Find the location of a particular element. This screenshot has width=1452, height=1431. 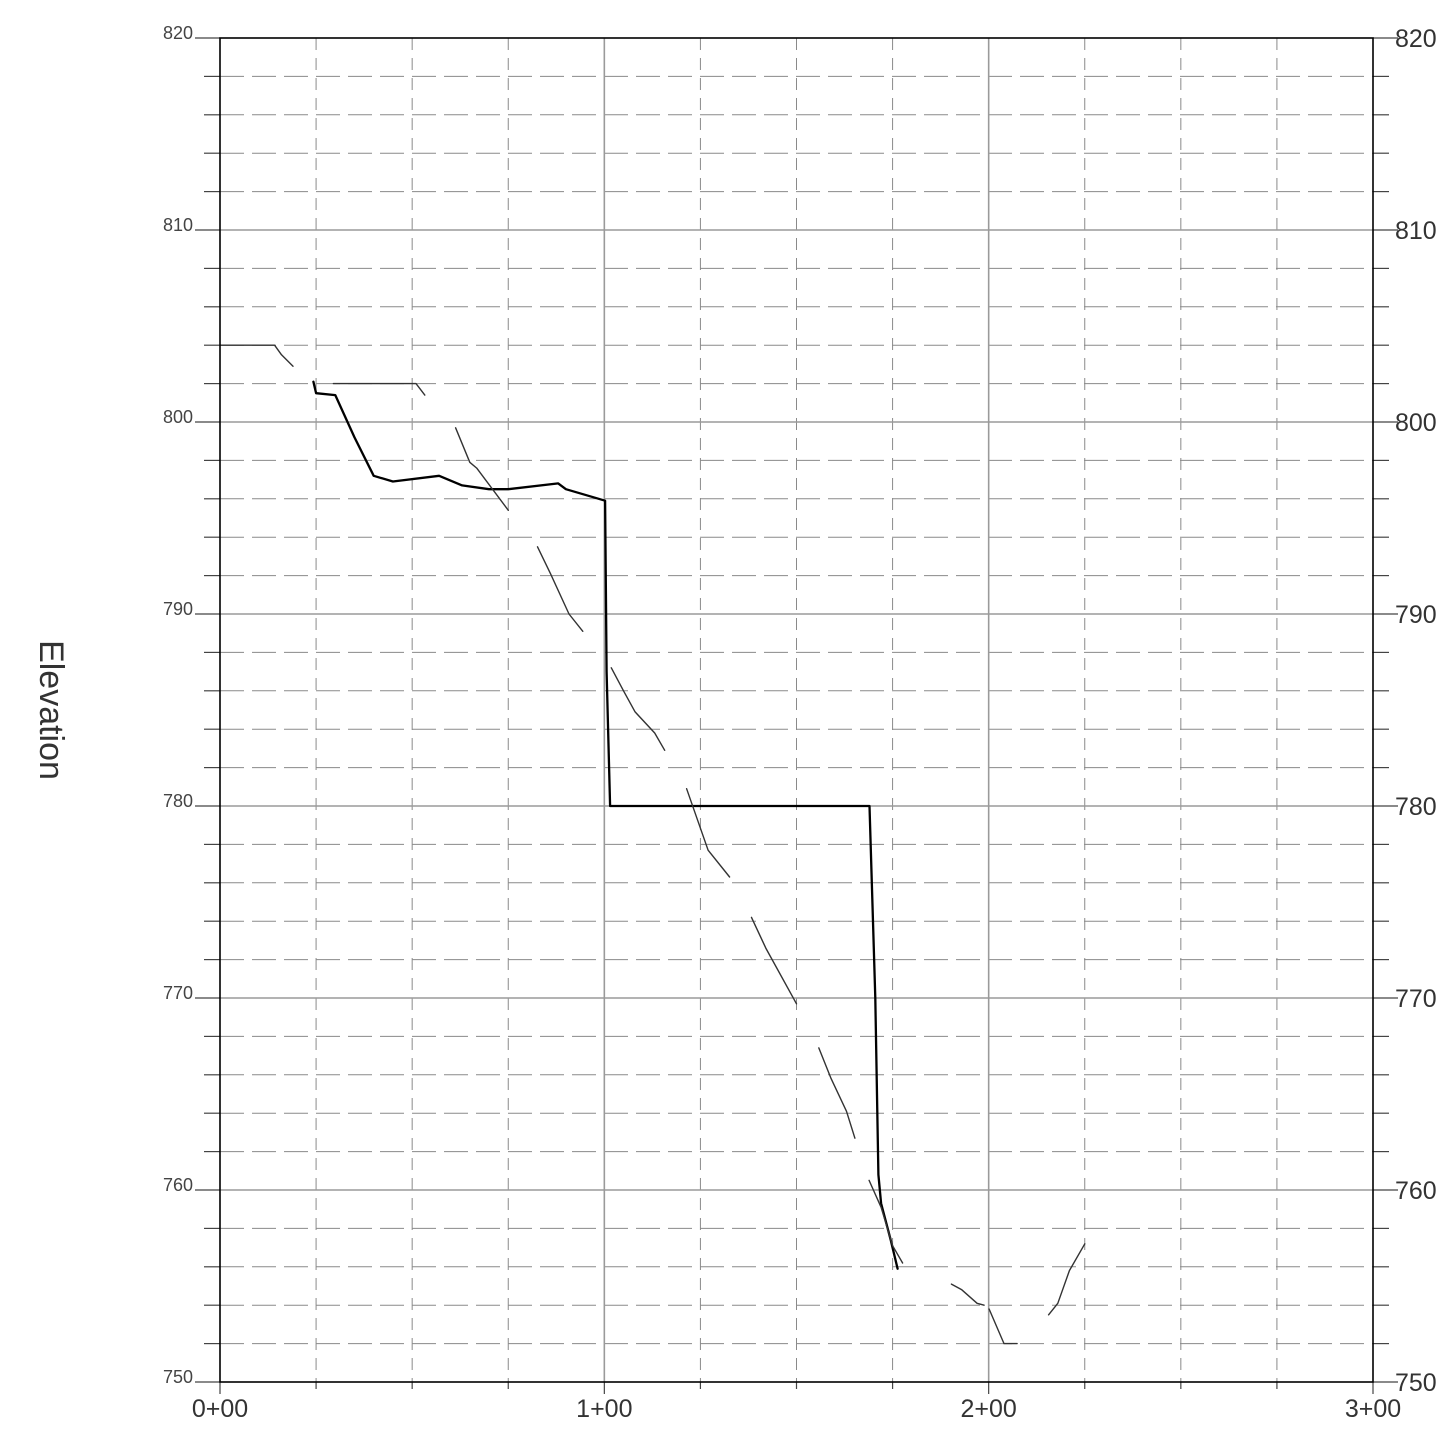

y-tick-label-right: 800 is located at coordinates (1416, 423).